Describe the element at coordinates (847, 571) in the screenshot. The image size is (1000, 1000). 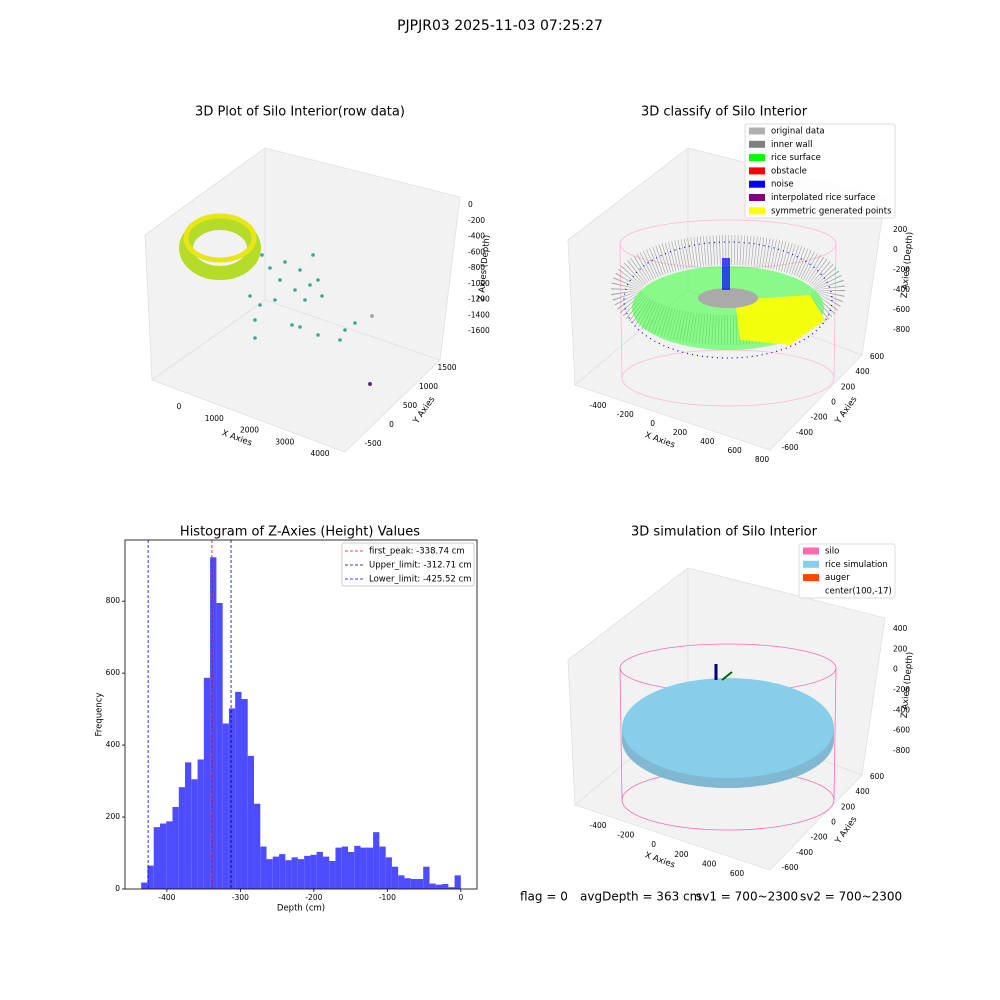
I see `legend-box` at that location.